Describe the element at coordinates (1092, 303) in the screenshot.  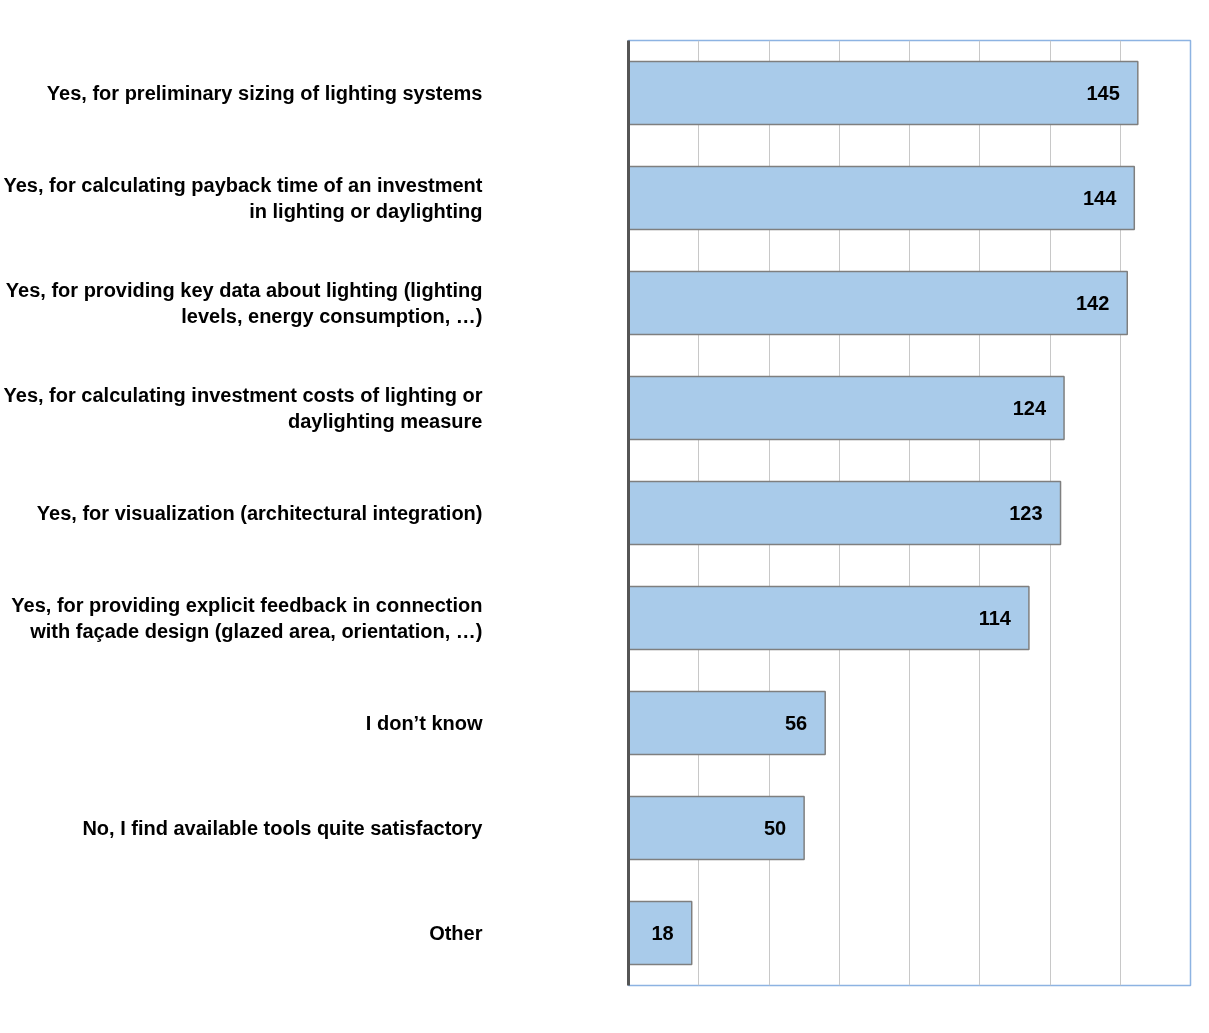
I see `data-label: 142` at that location.